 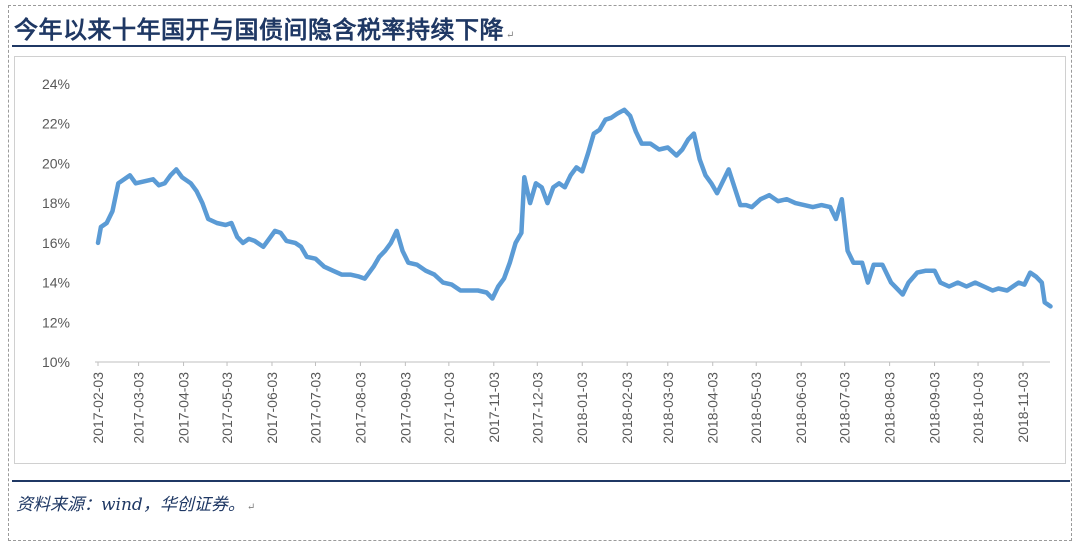 I want to click on y-tick-label: 24%, so click(x=56, y=84).